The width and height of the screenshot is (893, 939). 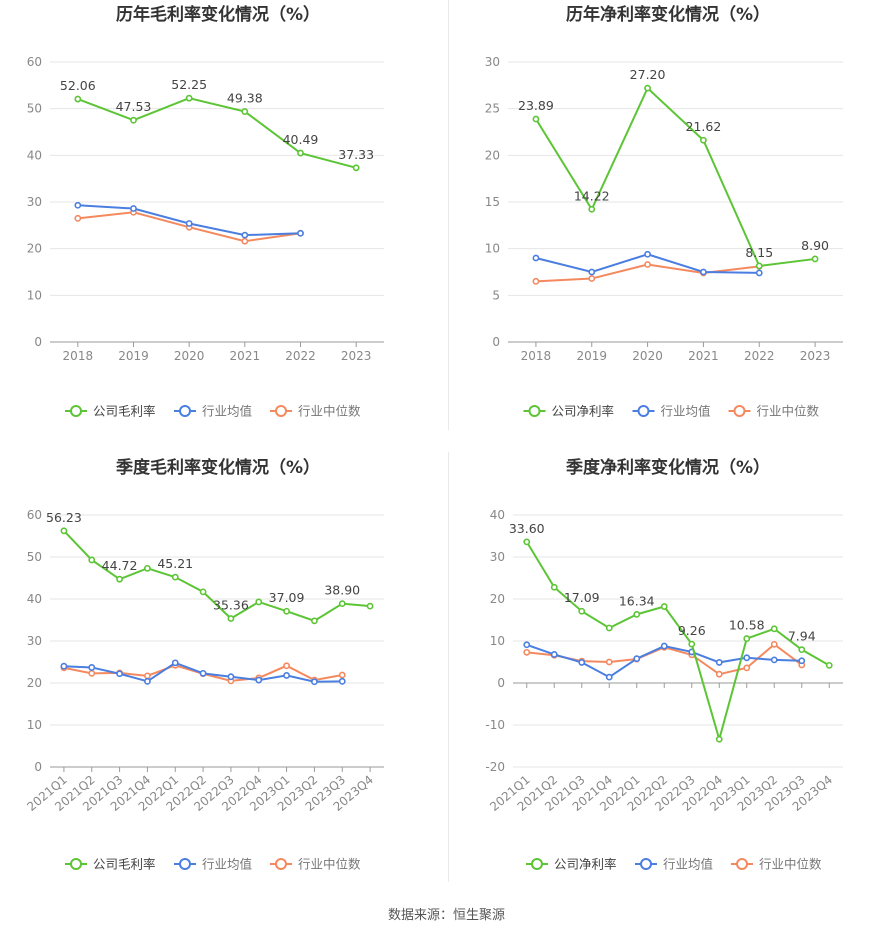 I want to click on data-label: 35.36, so click(x=231, y=604).